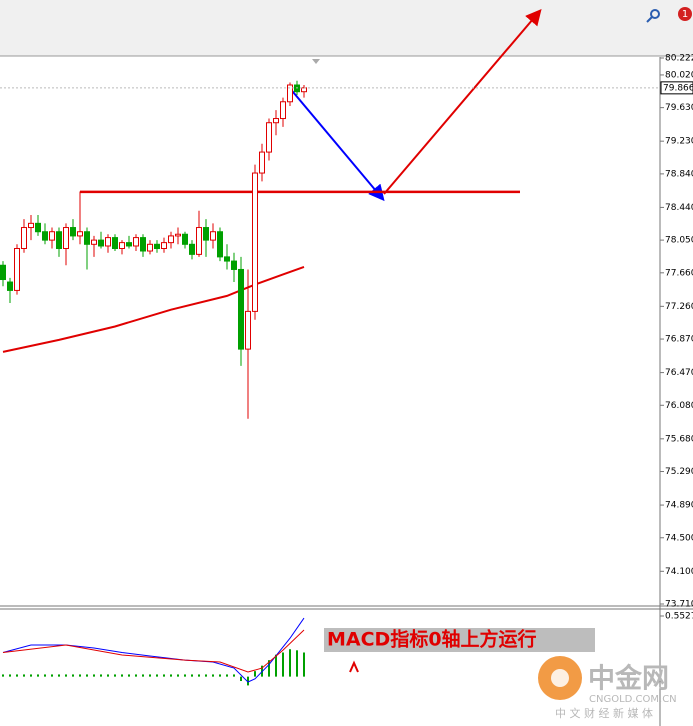 The image size is (693, 726). What do you see at coordinates (560, 678) in the screenshot?
I see `logo-mark-inner` at bounding box center [560, 678].